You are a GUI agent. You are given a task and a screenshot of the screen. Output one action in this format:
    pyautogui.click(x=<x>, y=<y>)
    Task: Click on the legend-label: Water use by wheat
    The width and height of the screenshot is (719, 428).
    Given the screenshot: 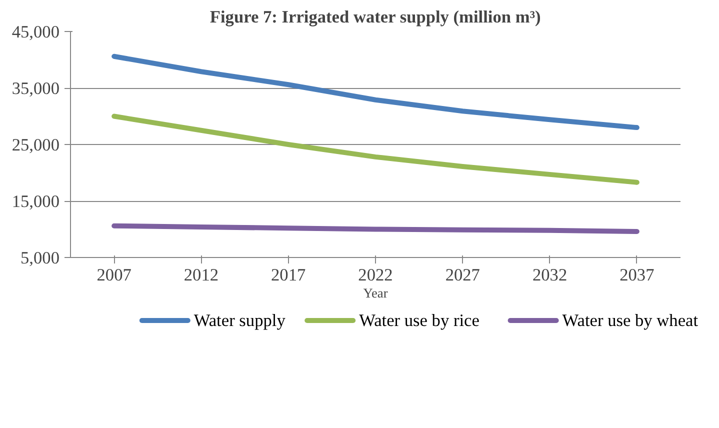 What is the action you would take?
    pyautogui.click(x=630, y=320)
    